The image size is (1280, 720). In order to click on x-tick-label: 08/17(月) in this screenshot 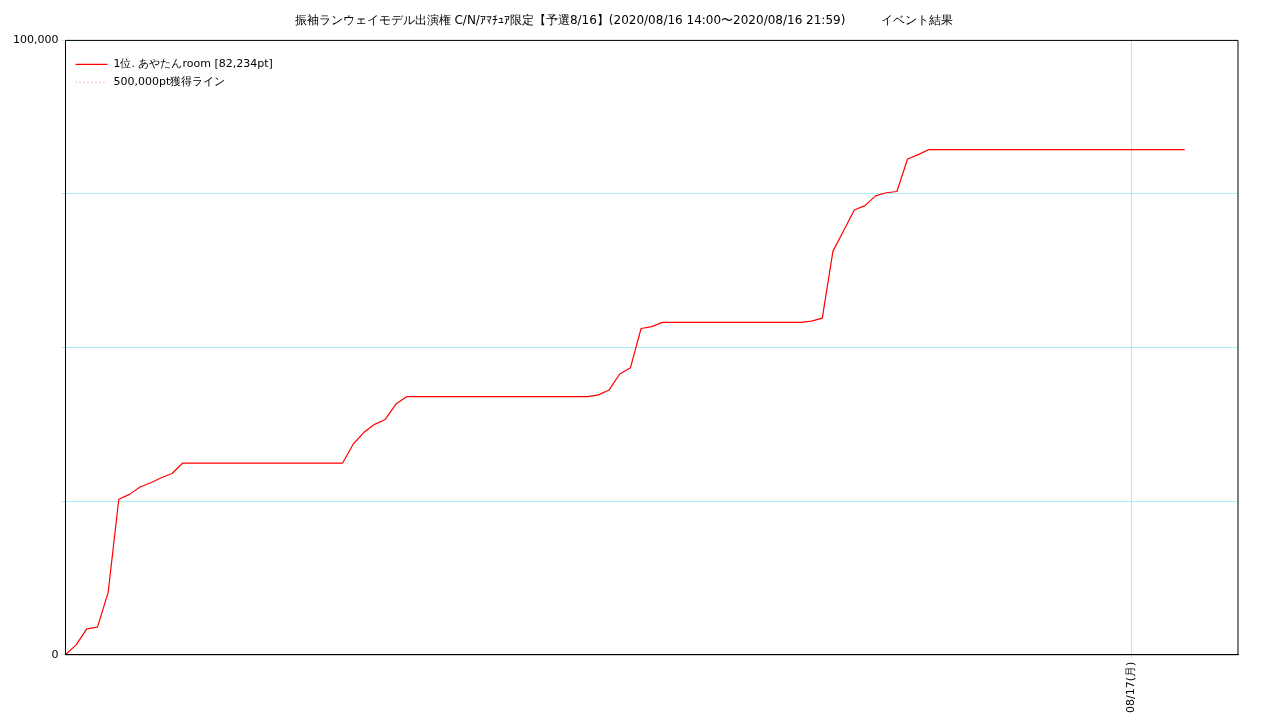, I will do `click(1131, 687)`.